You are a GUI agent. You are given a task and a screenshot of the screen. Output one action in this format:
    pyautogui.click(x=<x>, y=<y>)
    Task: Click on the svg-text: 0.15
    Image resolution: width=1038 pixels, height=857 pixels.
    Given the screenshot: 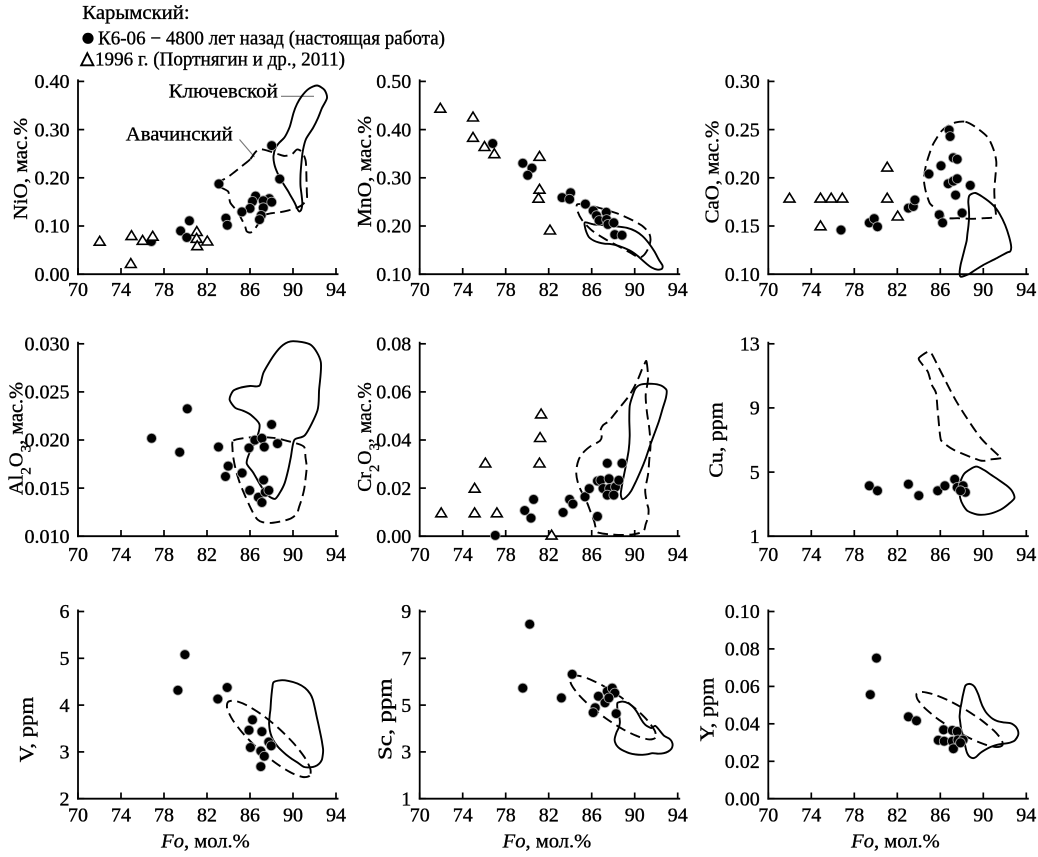 What is the action you would take?
    pyautogui.click(x=742, y=227)
    